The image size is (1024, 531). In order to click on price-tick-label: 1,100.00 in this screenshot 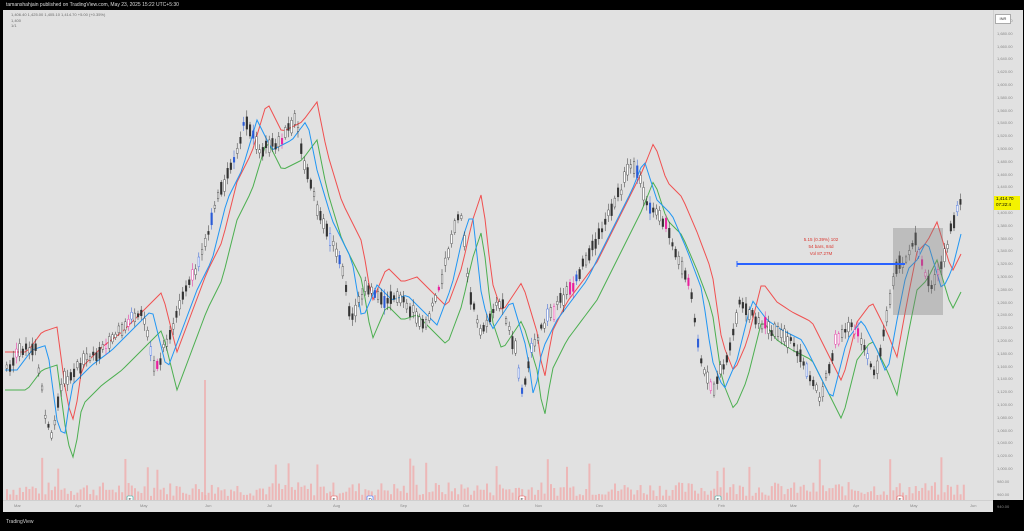, I will do `click(1005, 404)`.